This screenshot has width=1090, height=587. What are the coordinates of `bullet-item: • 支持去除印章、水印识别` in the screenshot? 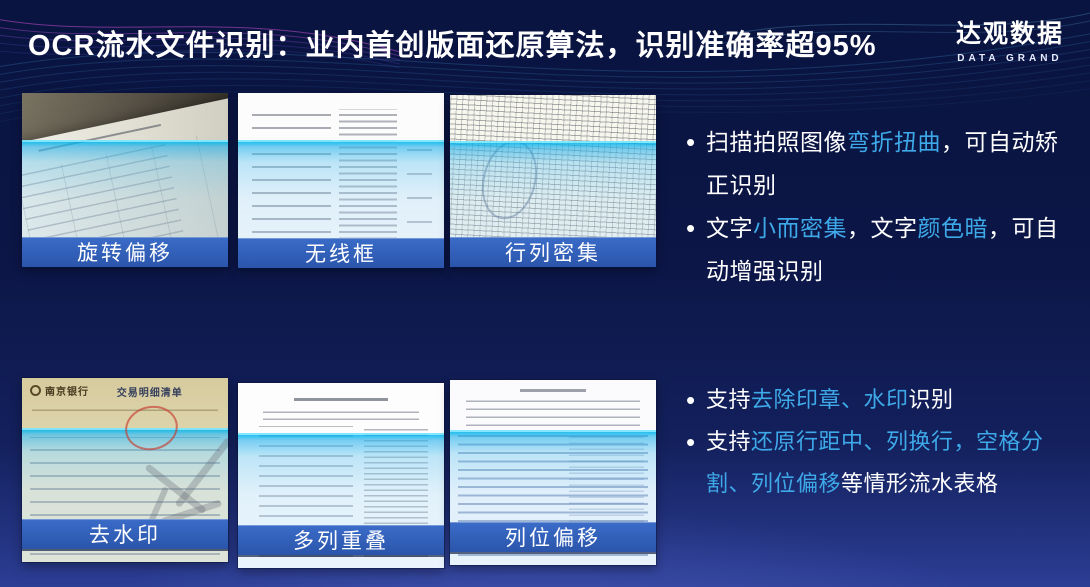 It's located at (885, 400).